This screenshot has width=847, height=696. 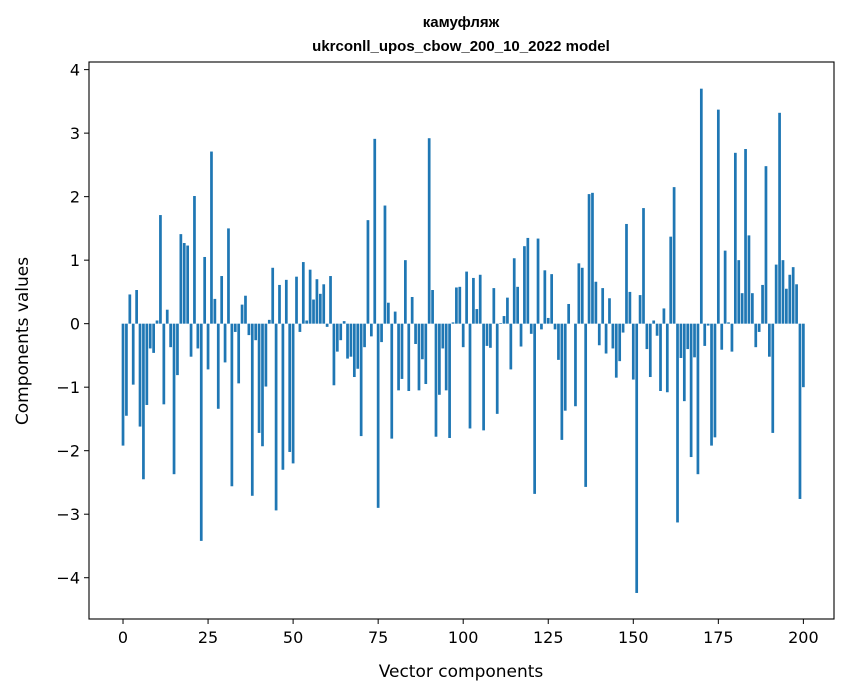 I want to click on y-tick-label--4: −4, so click(x=68, y=578).